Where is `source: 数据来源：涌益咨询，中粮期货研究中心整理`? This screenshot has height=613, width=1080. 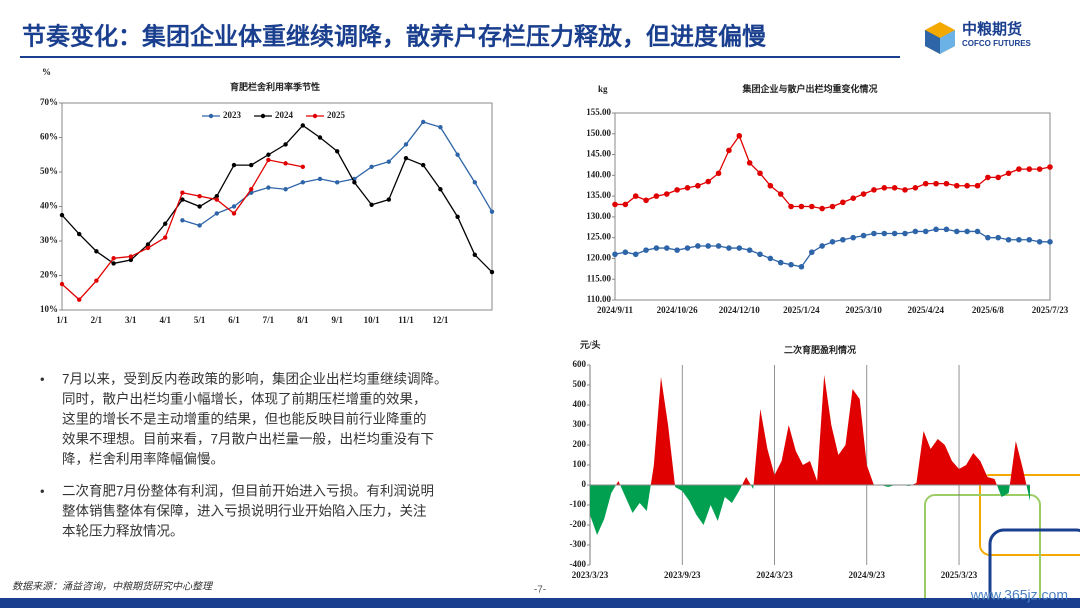 source: 数据来源：涌益咨询，中粮期货研究中心整理 is located at coordinates (113, 587).